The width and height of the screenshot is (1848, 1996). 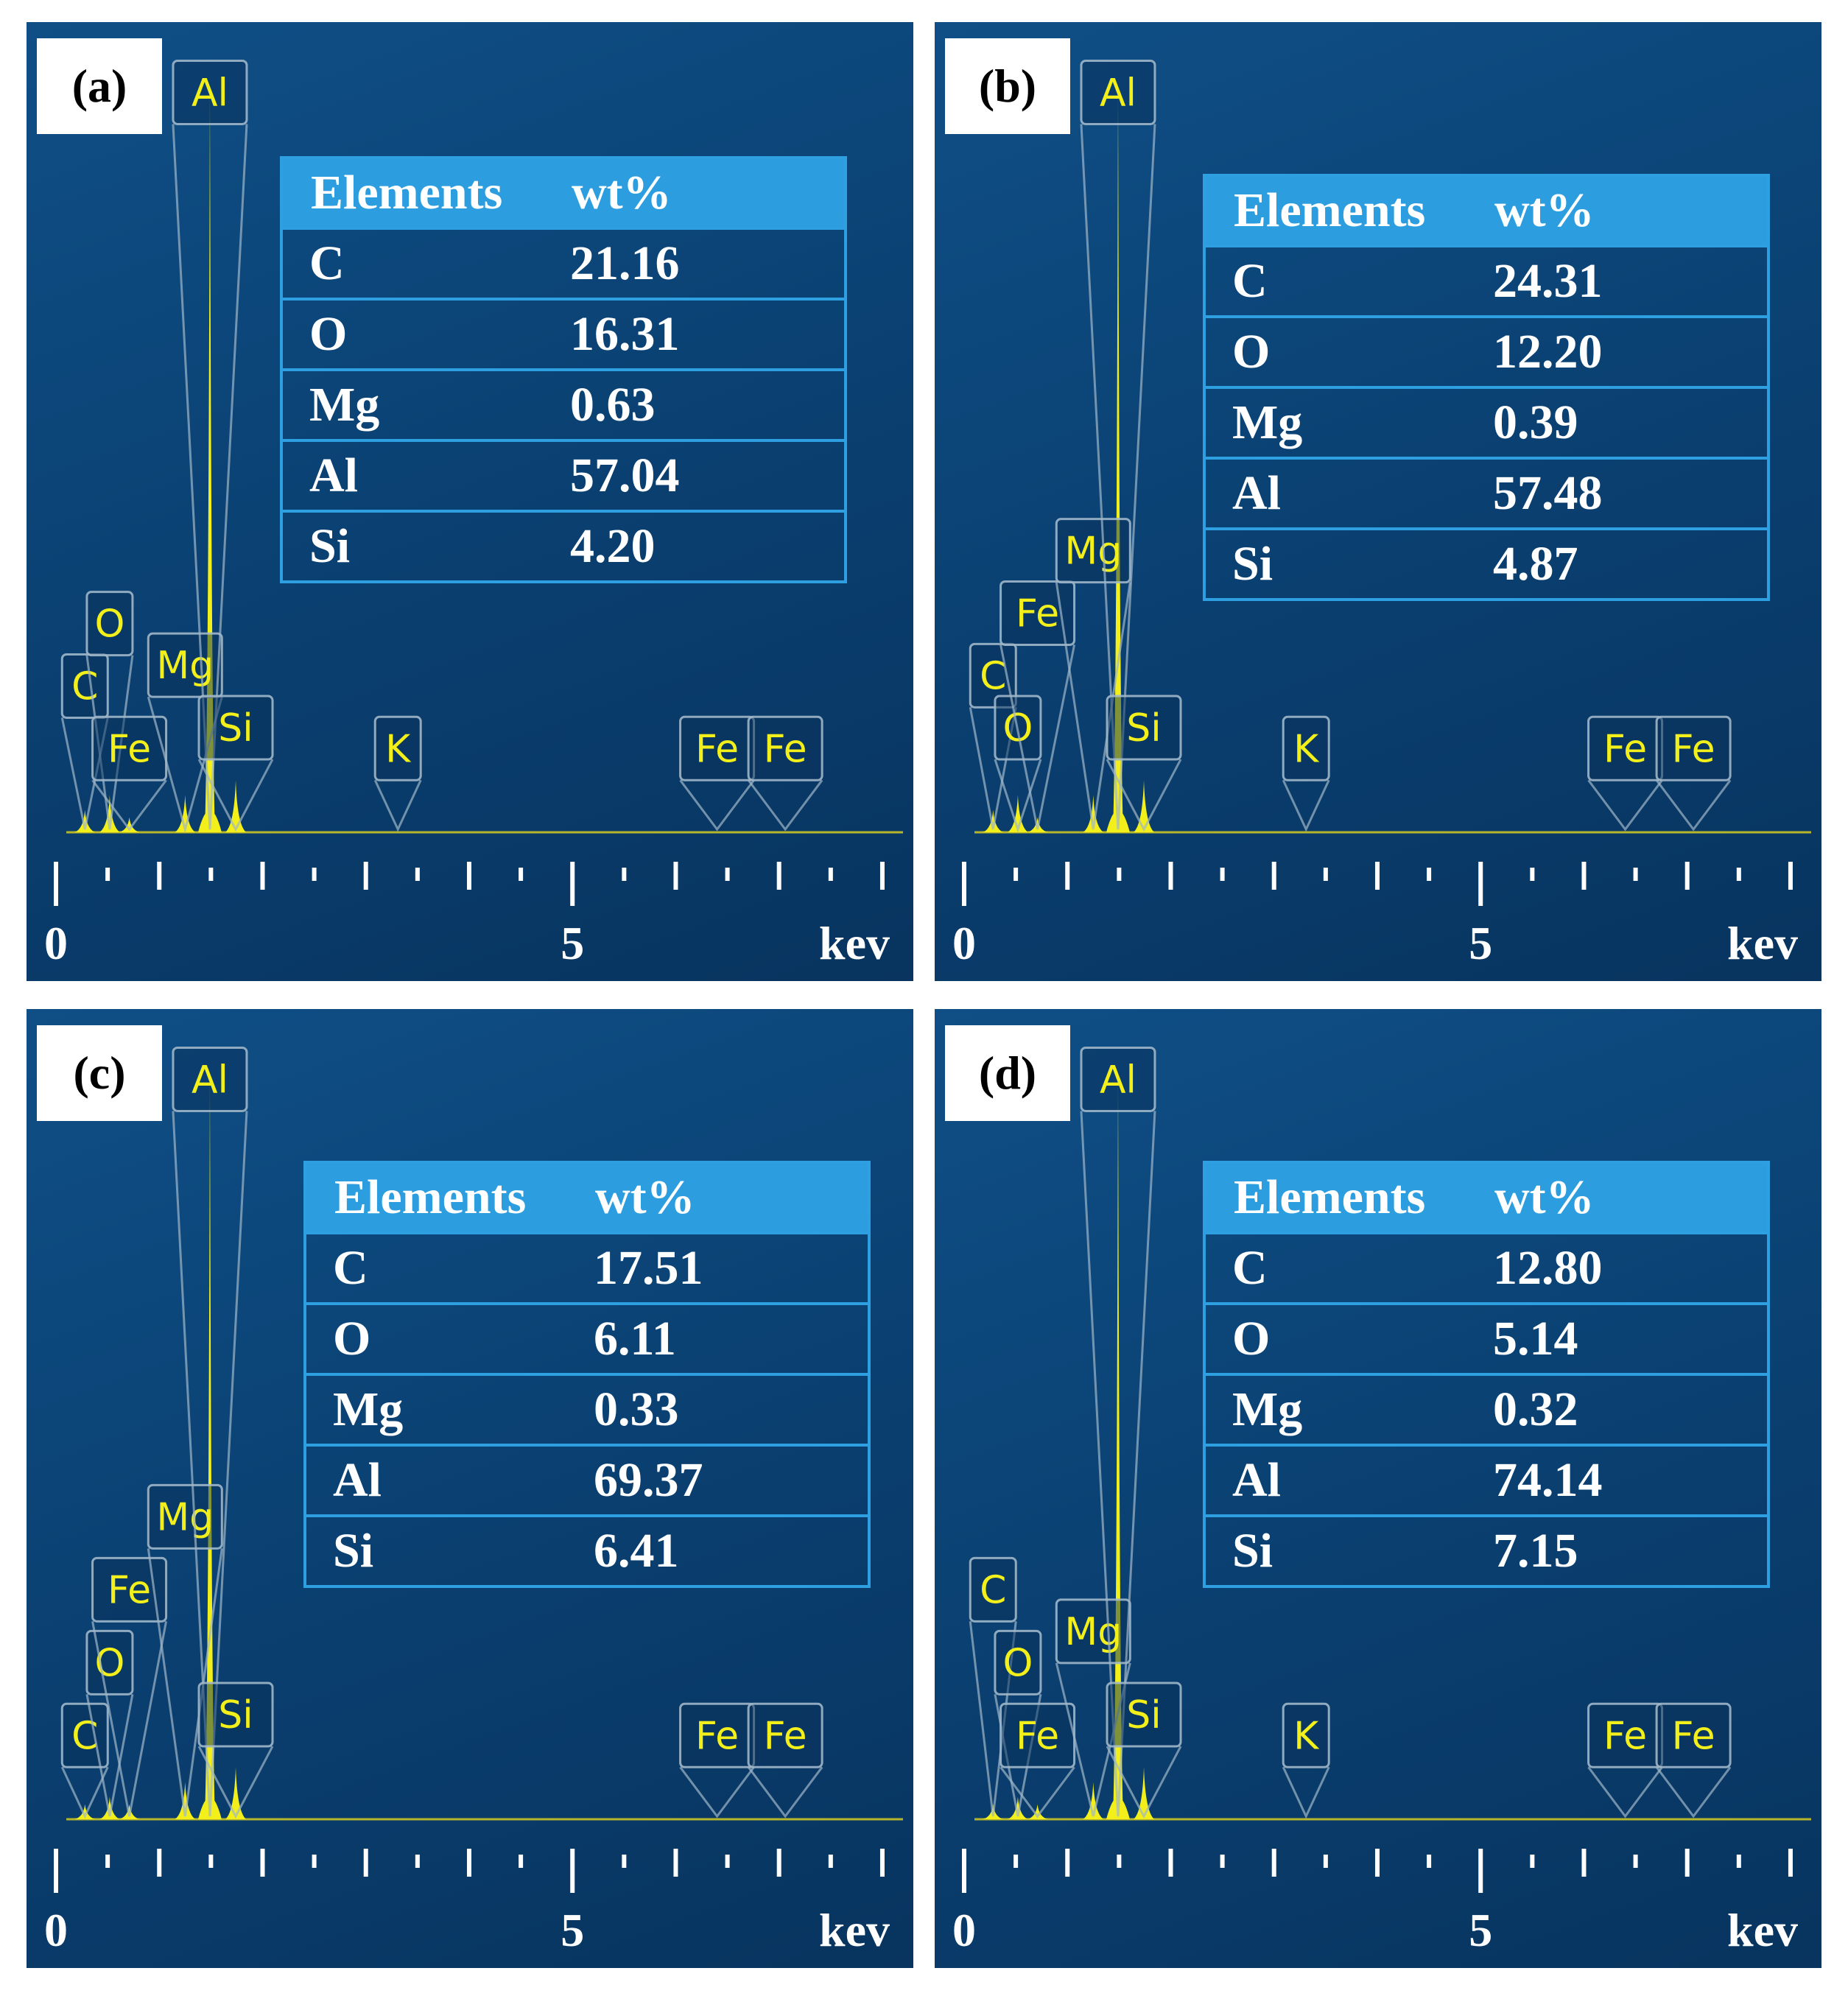 What do you see at coordinates (587, 1338) in the screenshot?
I see `table-row: O 6.11` at bounding box center [587, 1338].